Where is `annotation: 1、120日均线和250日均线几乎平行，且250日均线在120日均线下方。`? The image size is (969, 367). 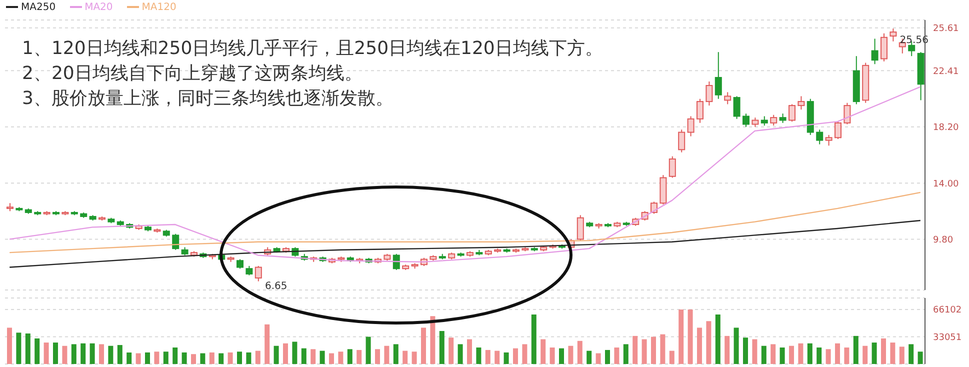 annotation: 1、120日均线和250日均线几乎平行，且250日均线在120日均线下方。 is located at coordinates (312, 49).